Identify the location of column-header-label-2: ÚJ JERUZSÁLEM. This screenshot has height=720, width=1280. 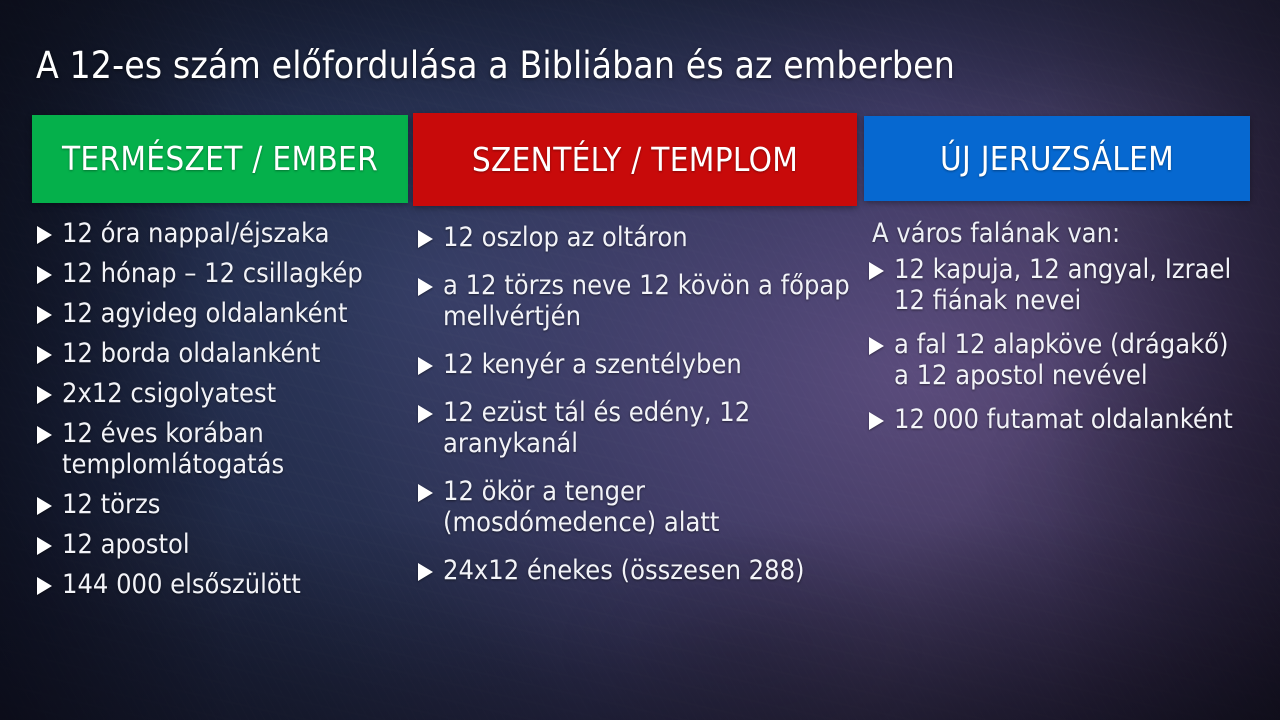
(1057, 158).